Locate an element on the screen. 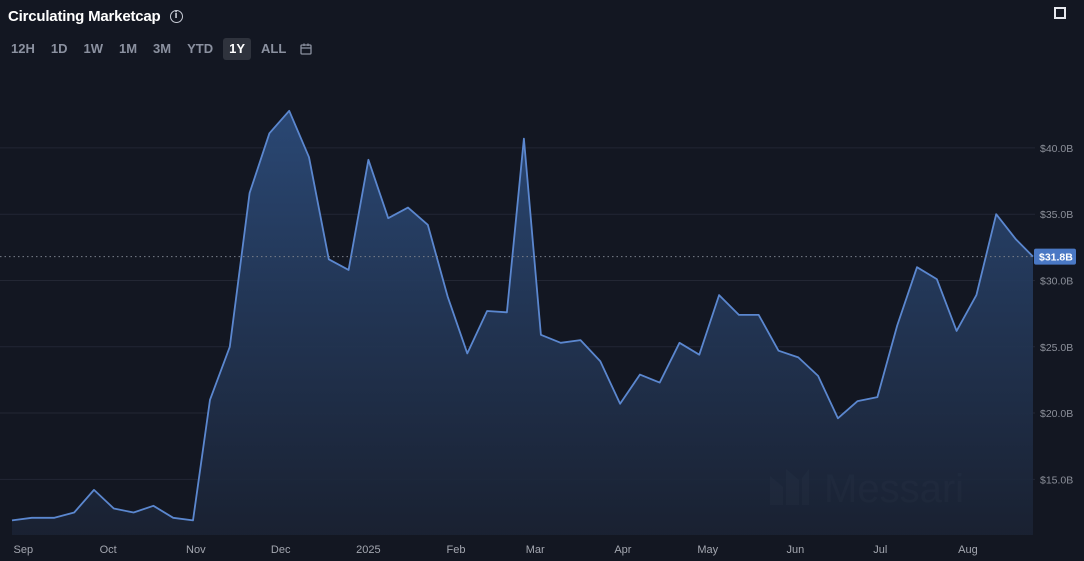 The height and width of the screenshot is (561, 1084). chart-title: Circulating Marketcap is located at coordinates (84, 16).